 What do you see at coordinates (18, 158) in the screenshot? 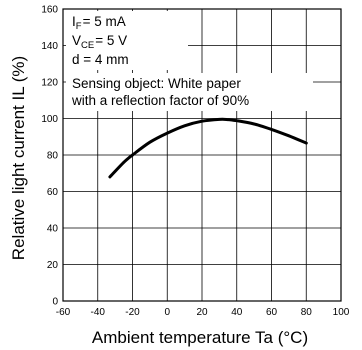
I see `y-axis-title: Relative light current IL (%)` at bounding box center [18, 158].